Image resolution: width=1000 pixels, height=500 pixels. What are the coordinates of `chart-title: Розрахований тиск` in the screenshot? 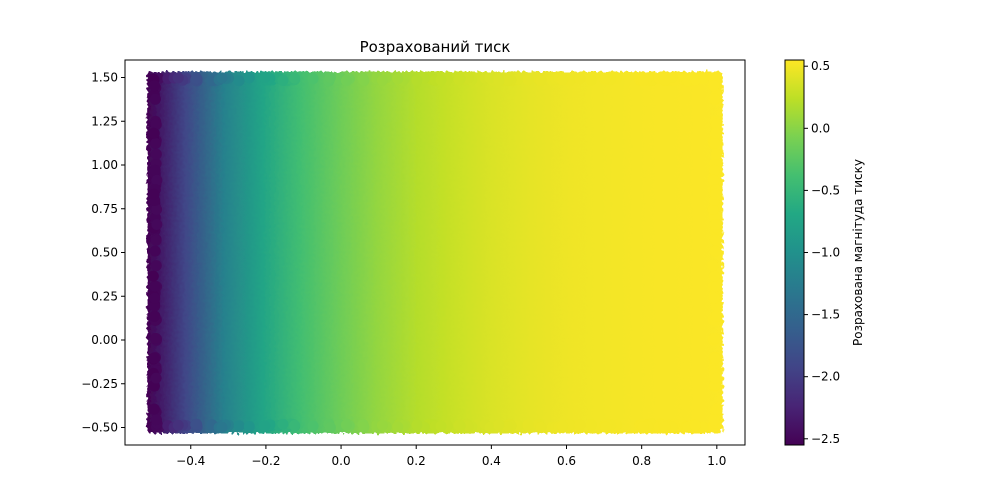 It's located at (435, 47).